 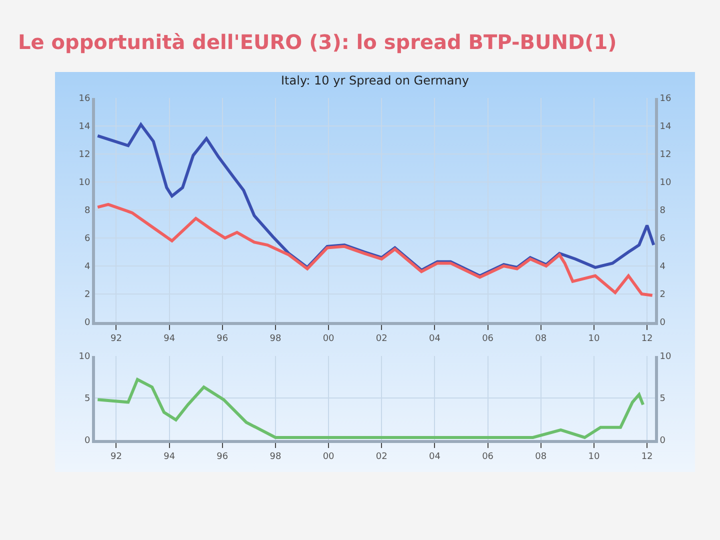 What do you see at coordinates (84, 127) in the screenshot?
I see `y-tick-label: 14` at bounding box center [84, 127].